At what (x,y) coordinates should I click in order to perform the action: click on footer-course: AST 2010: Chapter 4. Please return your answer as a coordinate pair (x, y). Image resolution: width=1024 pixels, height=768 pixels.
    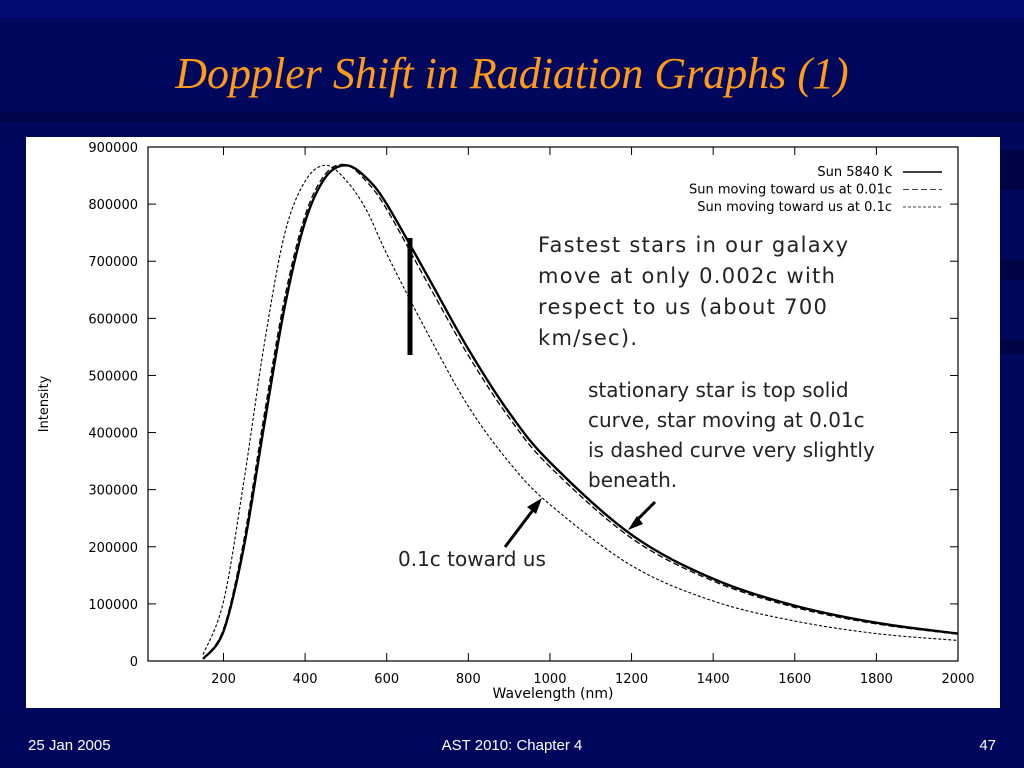
    Looking at the image, I should click on (512, 745).